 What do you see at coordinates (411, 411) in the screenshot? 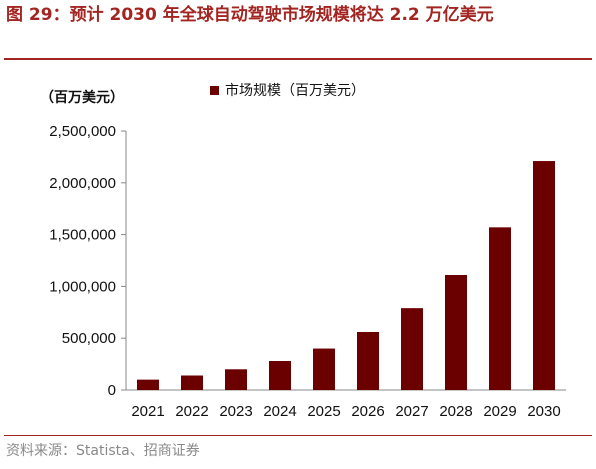
I see `x-tick-label: 2027` at bounding box center [411, 411].